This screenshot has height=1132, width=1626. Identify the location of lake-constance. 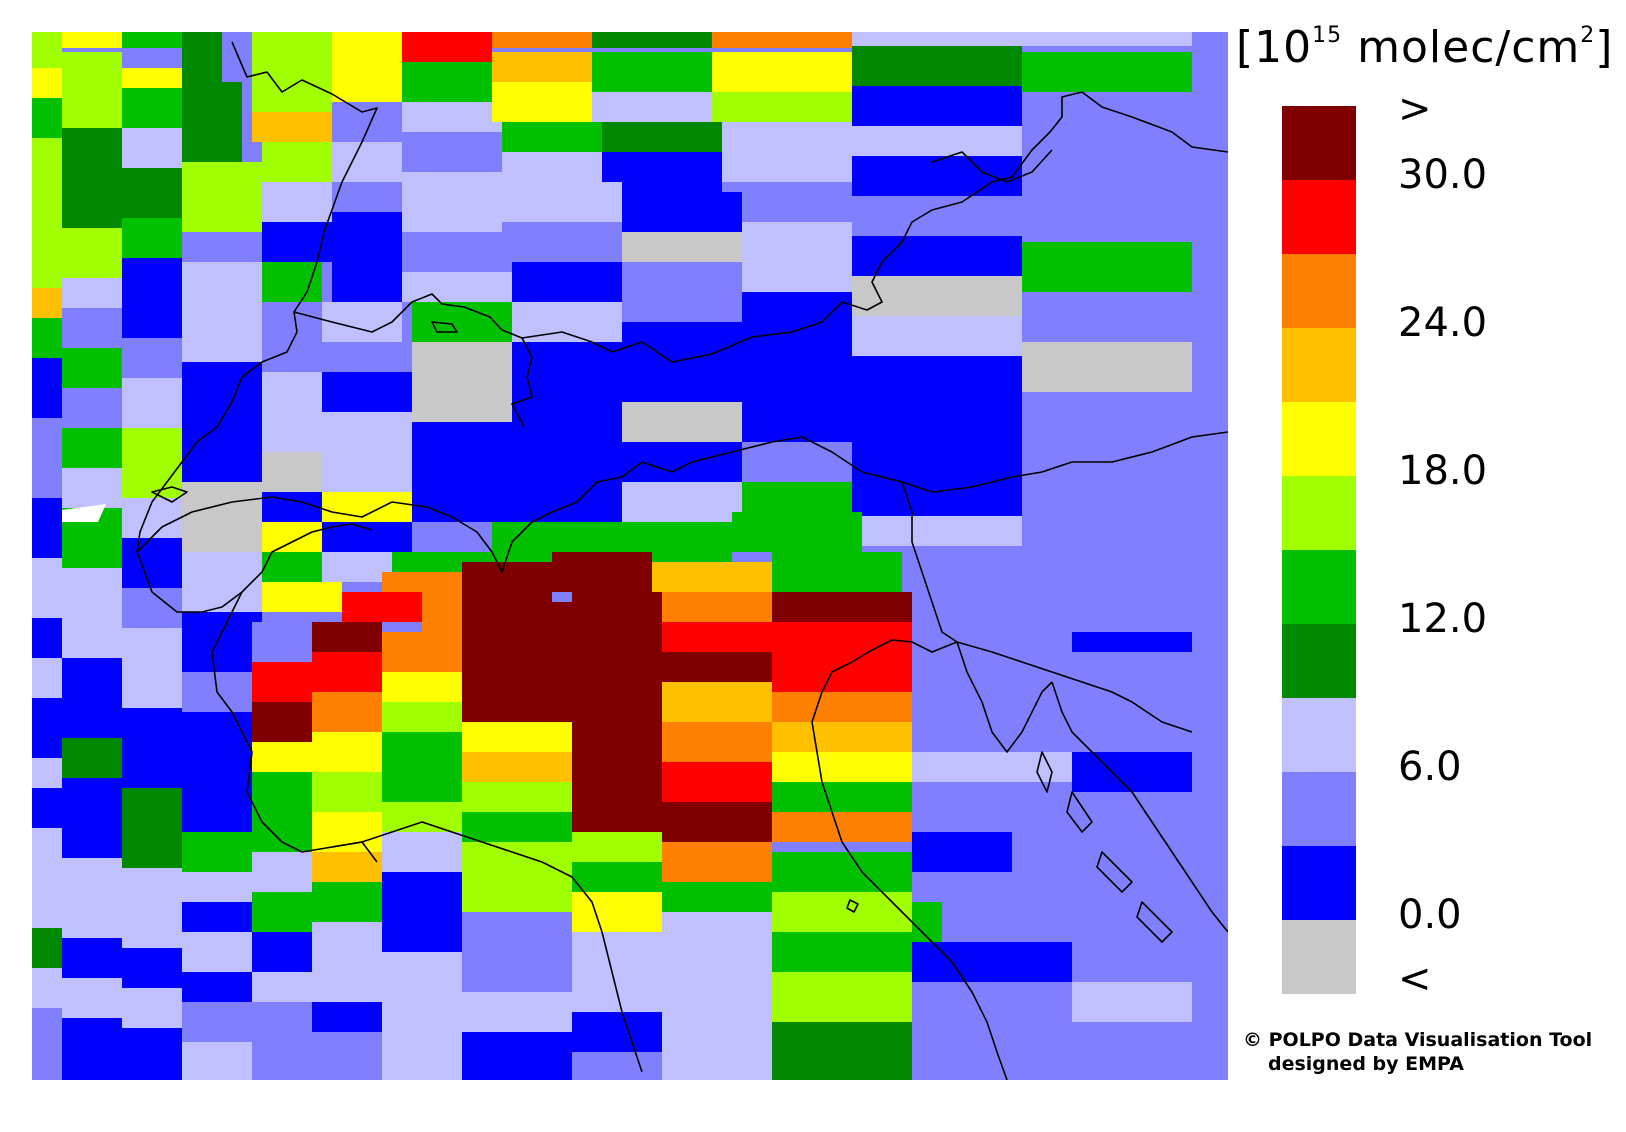
(444, 327).